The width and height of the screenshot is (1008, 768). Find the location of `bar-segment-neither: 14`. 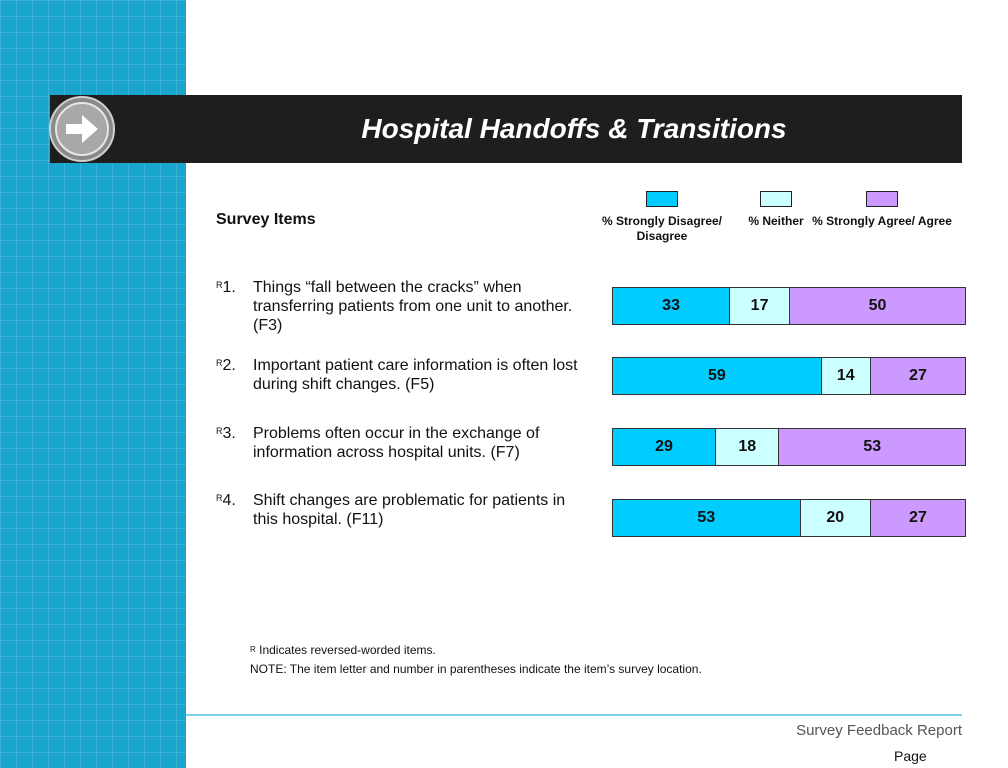

bar-segment-neither: 14 is located at coordinates (845, 376).